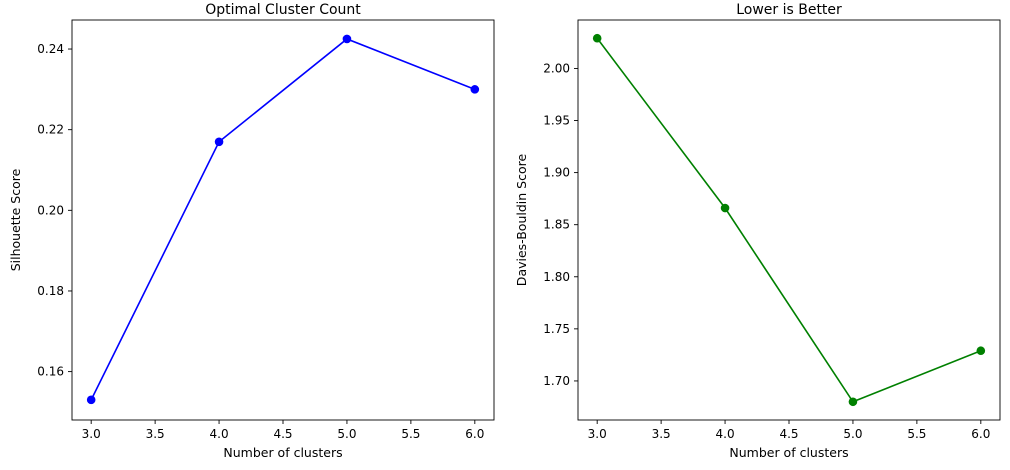 Image resolution: width=1010 pixels, height=470 pixels. Describe the element at coordinates (50, 130) in the screenshot. I see `y-tick-label: 0.22` at that location.